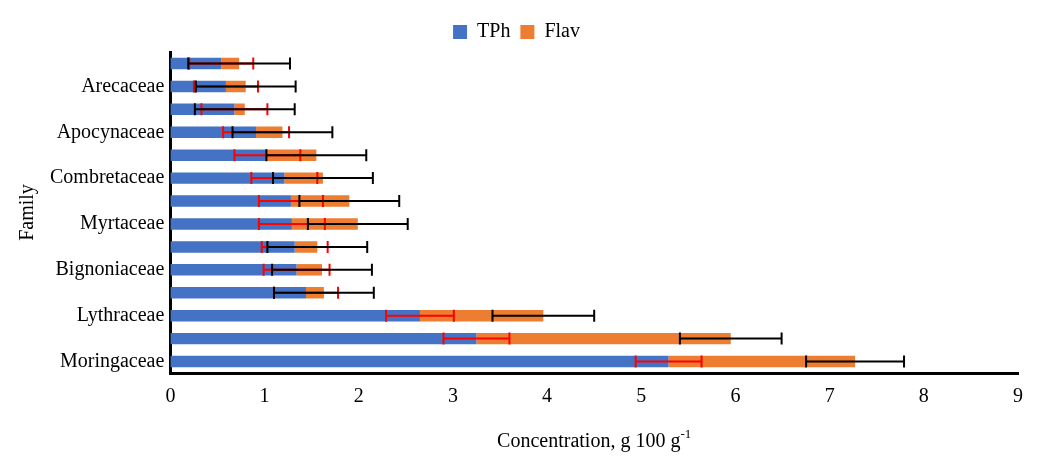 This screenshot has width=1043, height=463. What do you see at coordinates (110, 131) in the screenshot?
I see `y-tick-label: Apocynaceae` at bounding box center [110, 131].